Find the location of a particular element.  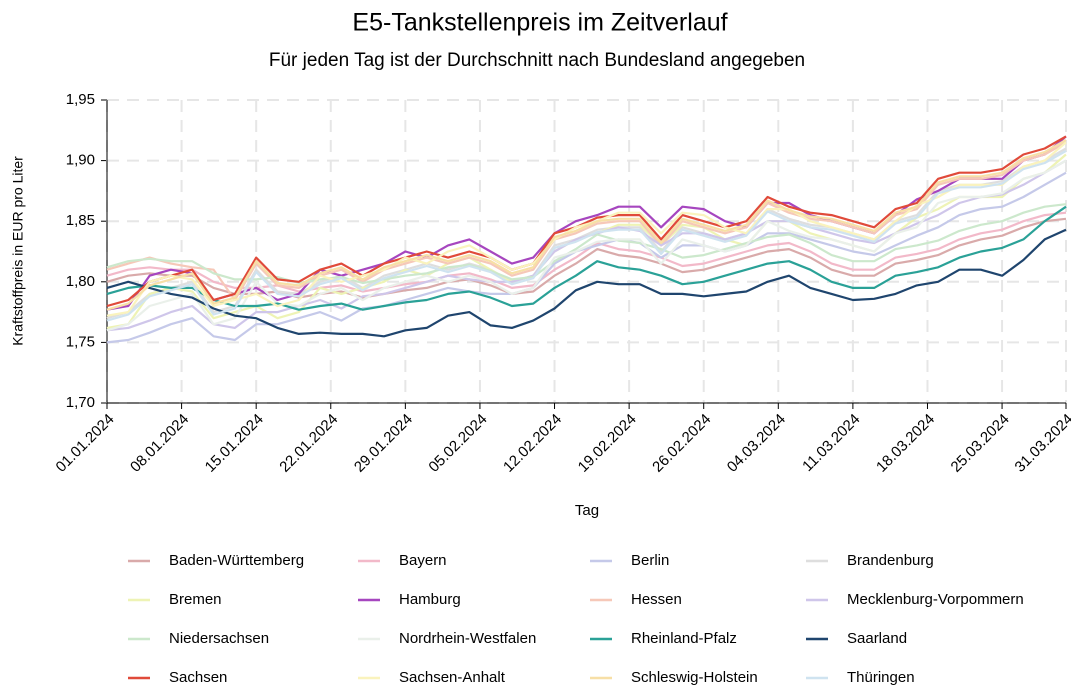

x-tick-label: 11.03.2024 is located at coordinates (831, 443).